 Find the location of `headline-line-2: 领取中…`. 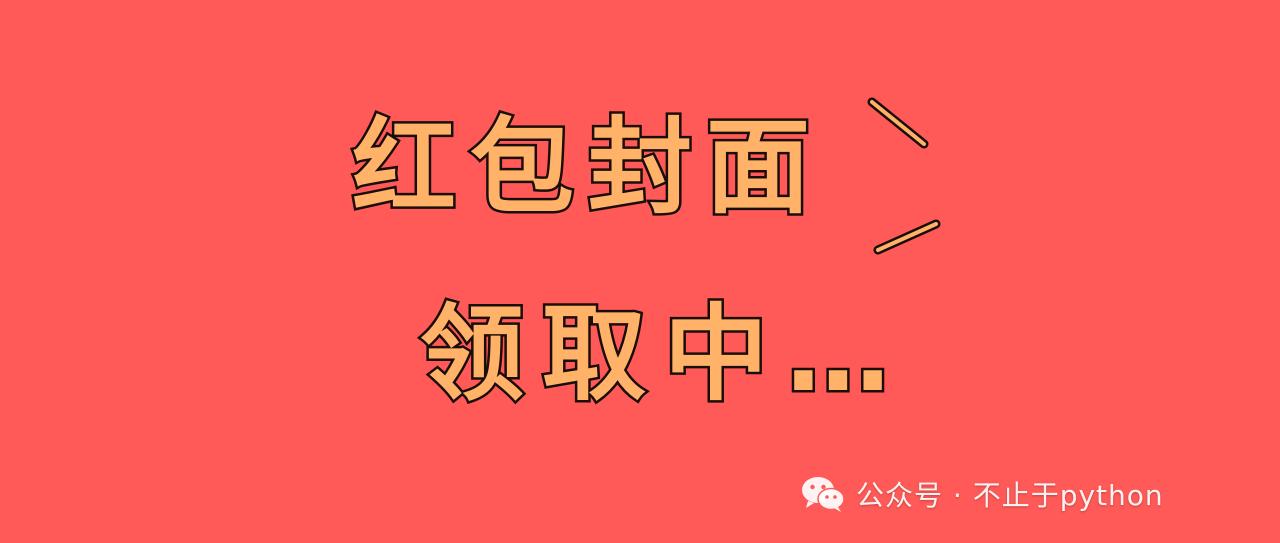

headline-line-2: 领取中… is located at coordinates (663, 354).